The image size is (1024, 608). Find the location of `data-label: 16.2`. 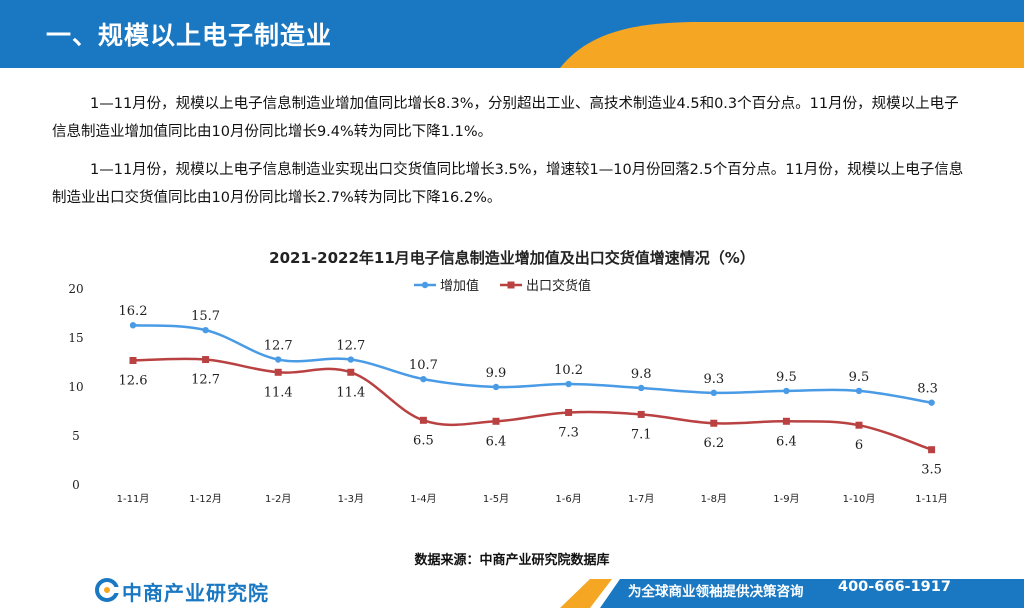

data-label: 16.2 is located at coordinates (133, 311).